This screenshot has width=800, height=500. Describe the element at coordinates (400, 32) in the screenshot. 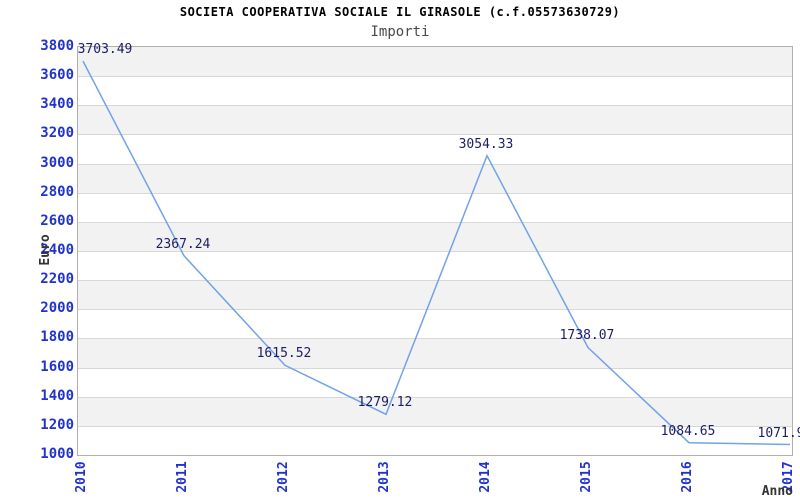

I see `chart-subtitle: Importi` at that location.